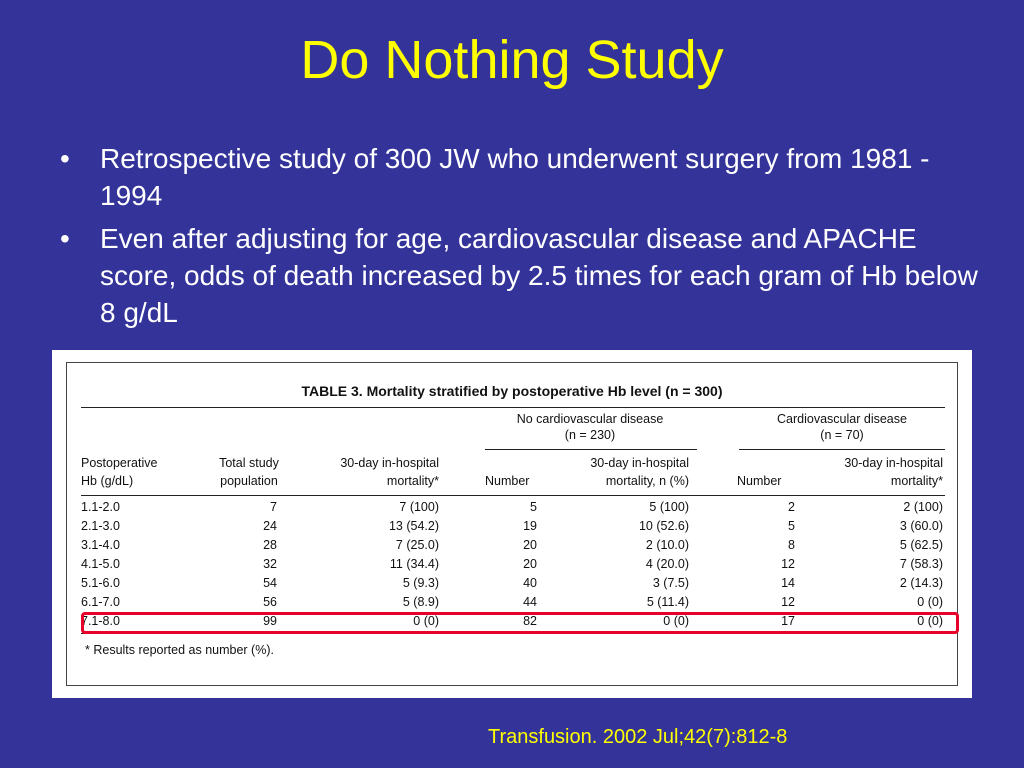 This screenshot has height=768, width=1024. Describe the element at coordinates (100, 621) in the screenshot. I see `cell-hb: 7.1-8.0` at that location.